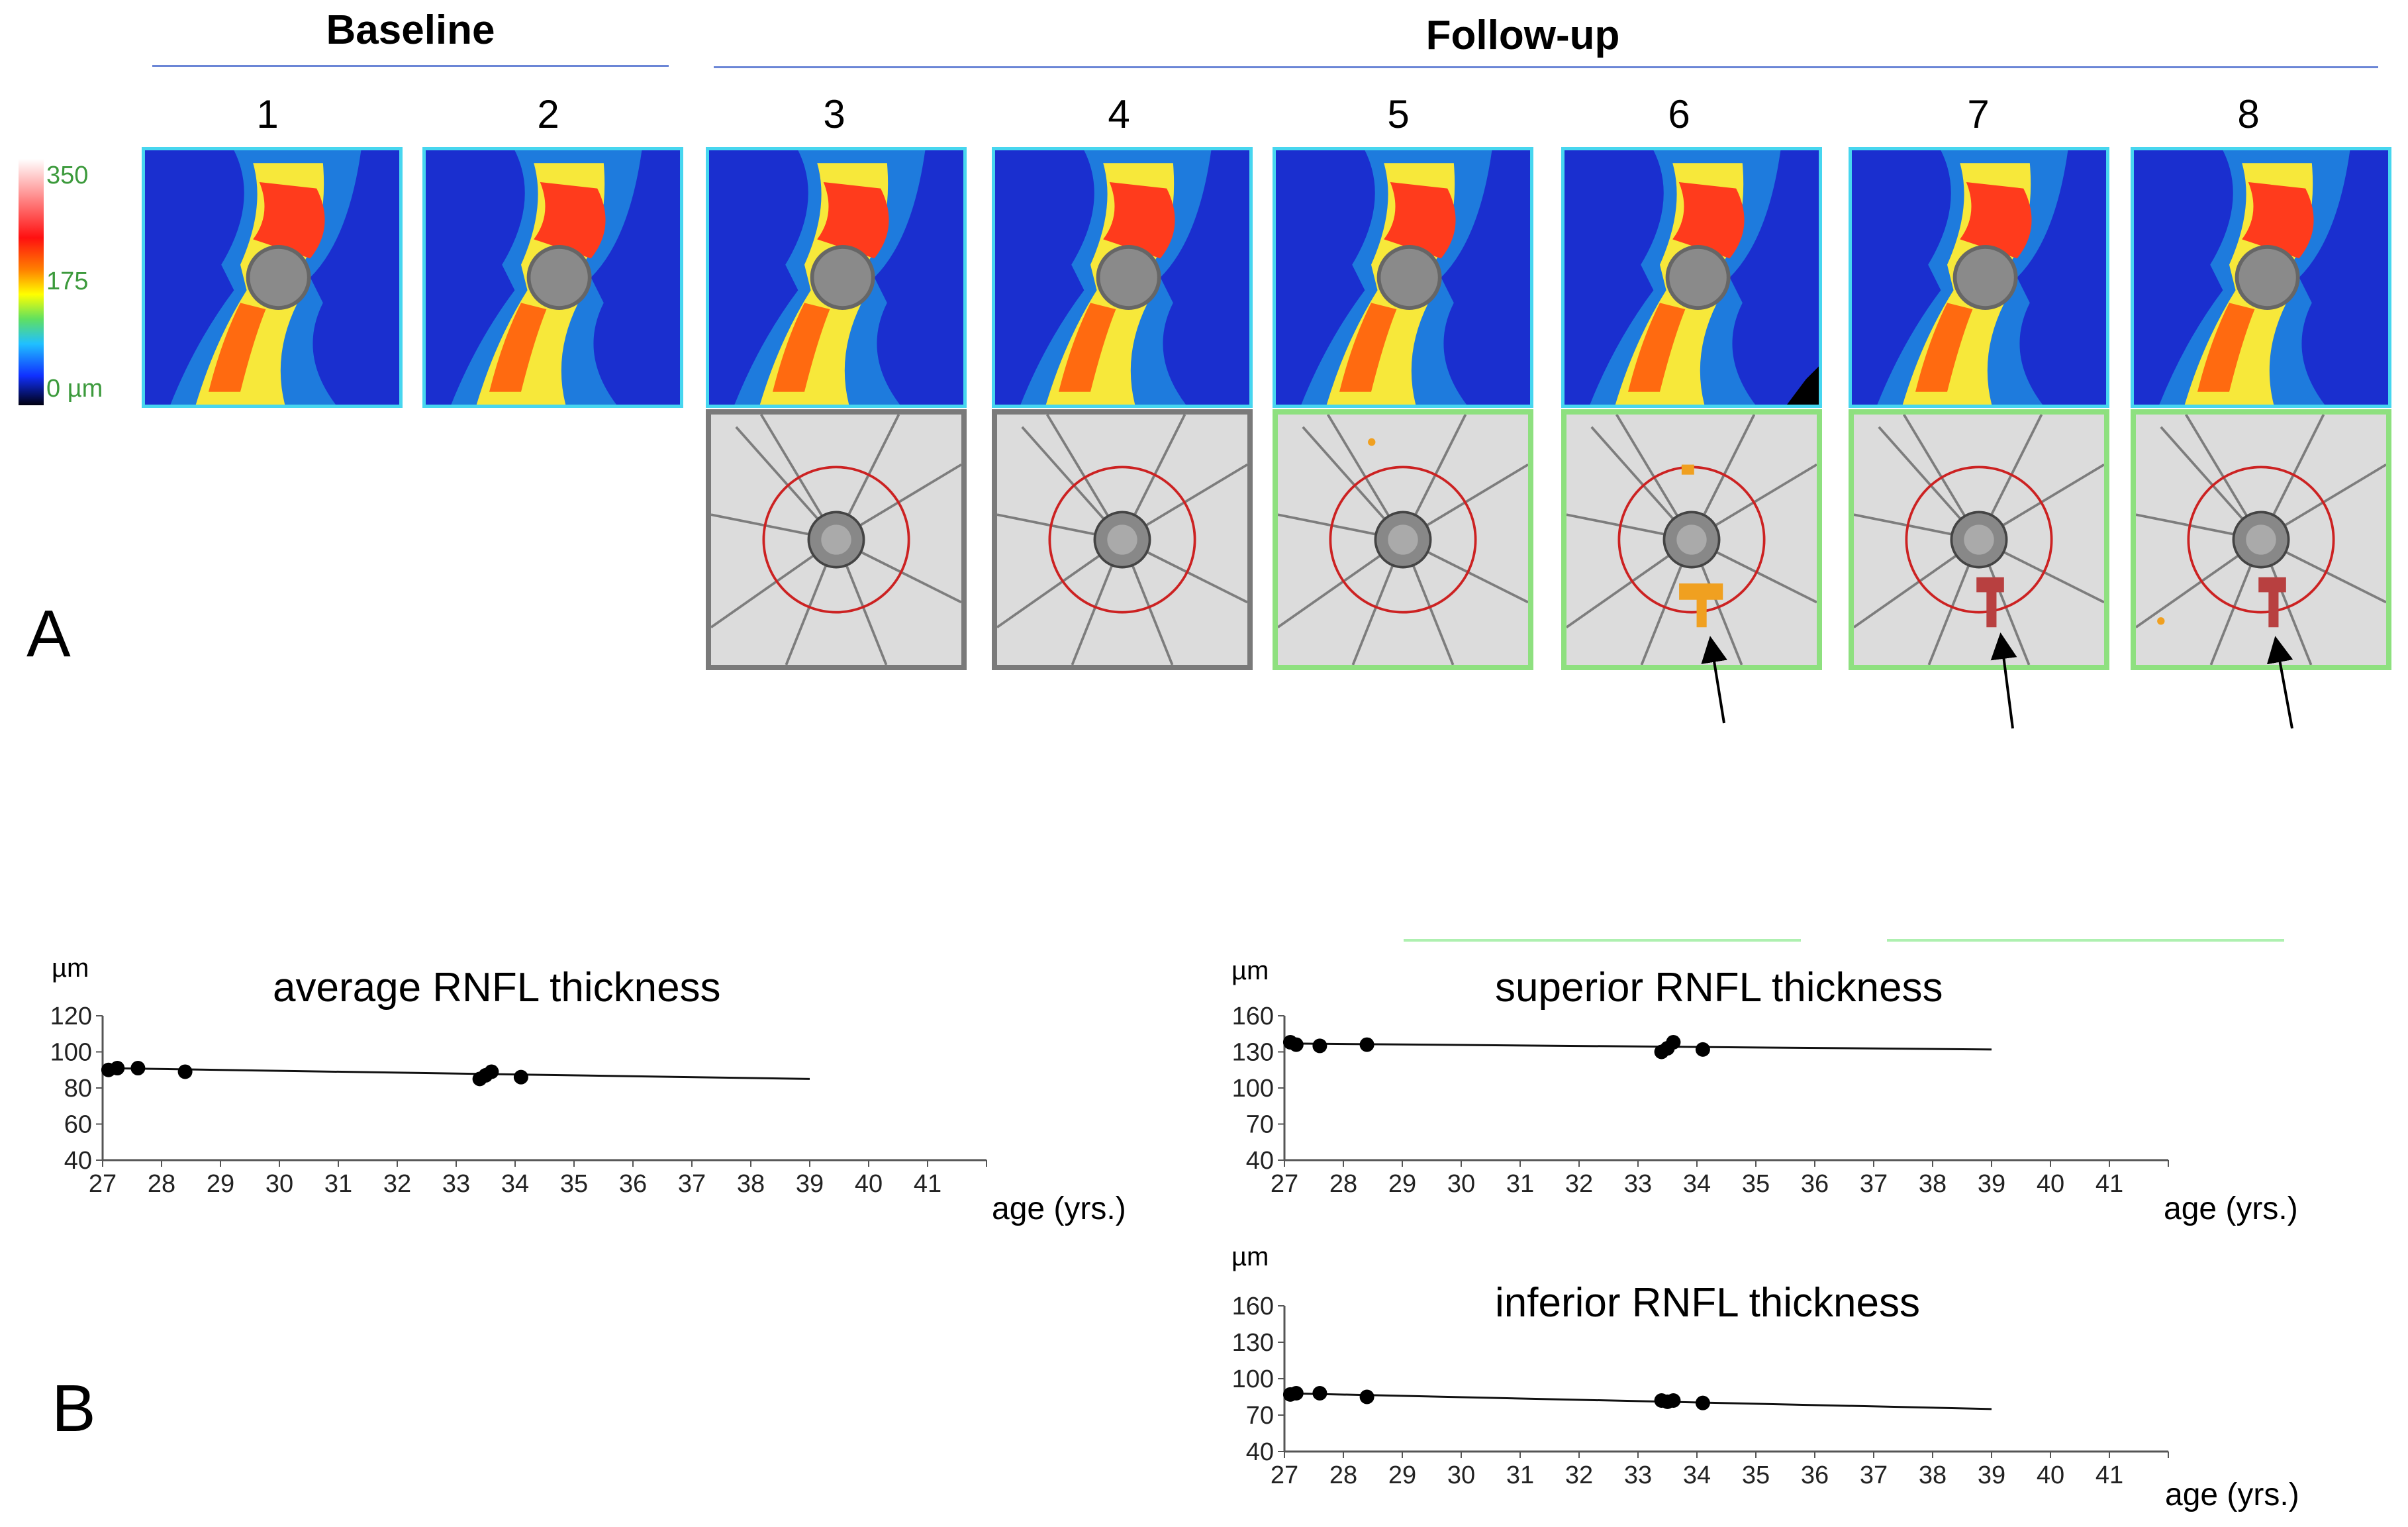  I want to click on y-tick-label: 80, so click(78, 1089).